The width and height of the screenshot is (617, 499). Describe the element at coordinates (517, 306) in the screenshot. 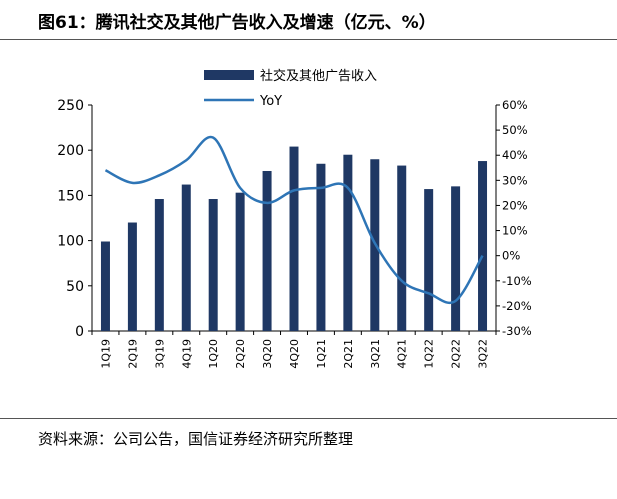

I see `right-tick-label: -20%` at that location.